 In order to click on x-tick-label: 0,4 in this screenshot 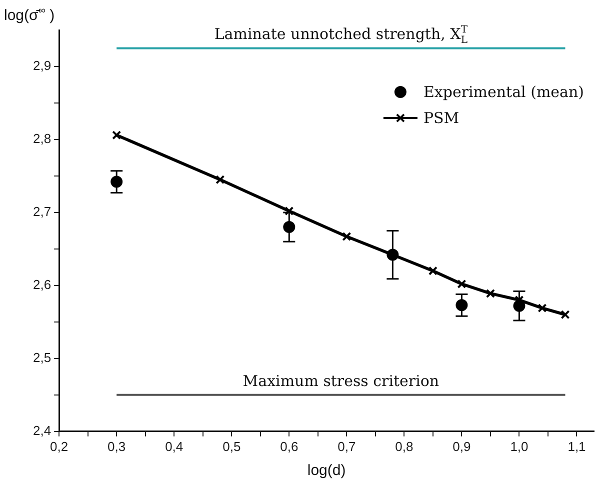, I will do `click(174, 446)`.